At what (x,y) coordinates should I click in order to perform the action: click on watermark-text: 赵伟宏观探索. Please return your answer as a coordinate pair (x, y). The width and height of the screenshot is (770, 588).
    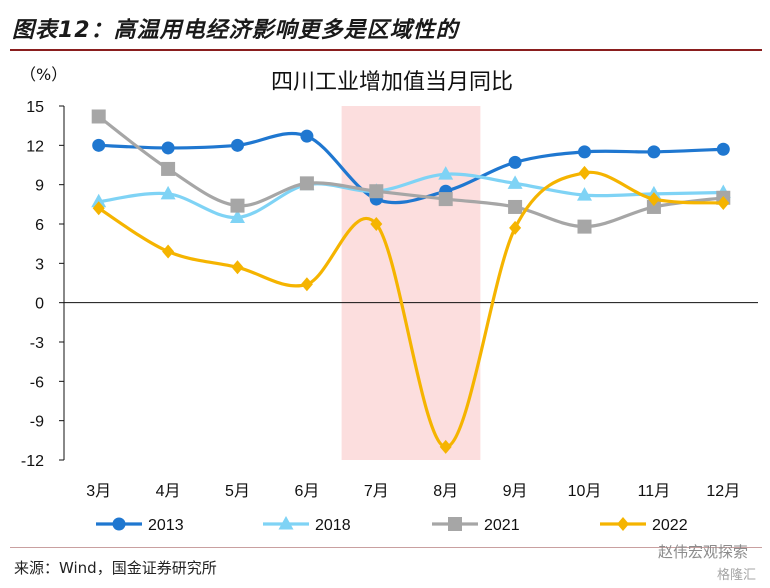
    Looking at the image, I should click on (702, 552).